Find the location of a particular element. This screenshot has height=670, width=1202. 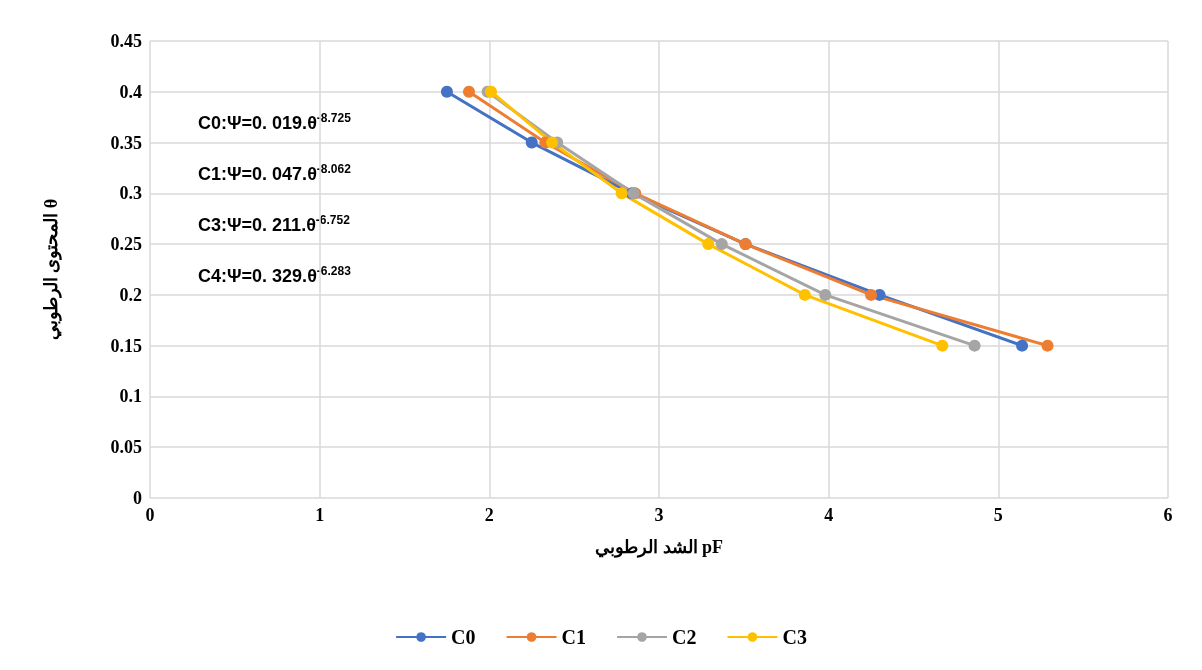

x-tick-label: 6 is located at coordinates (1168, 515).